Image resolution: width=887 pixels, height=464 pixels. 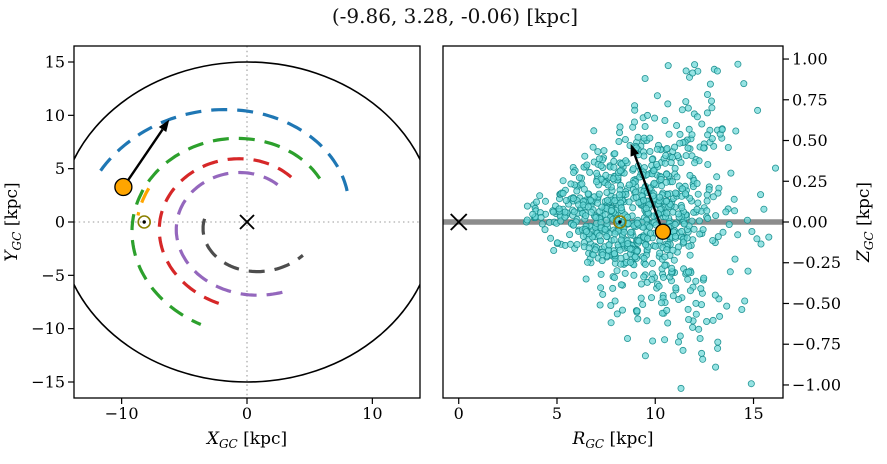 What do you see at coordinates (372, 413) in the screenshot?
I see `x-tick-label: 10` at bounding box center [372, 413].